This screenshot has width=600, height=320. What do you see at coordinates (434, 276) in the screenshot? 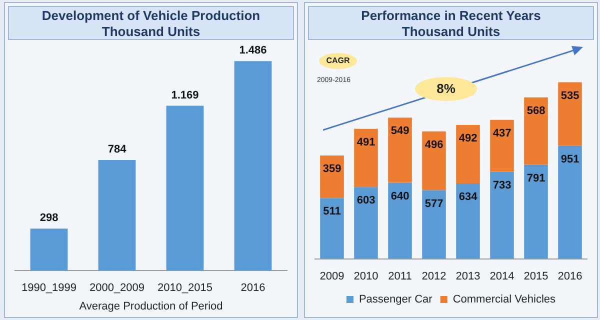
I see `x-tick-label: 2012` at bounding box center [434, 276].